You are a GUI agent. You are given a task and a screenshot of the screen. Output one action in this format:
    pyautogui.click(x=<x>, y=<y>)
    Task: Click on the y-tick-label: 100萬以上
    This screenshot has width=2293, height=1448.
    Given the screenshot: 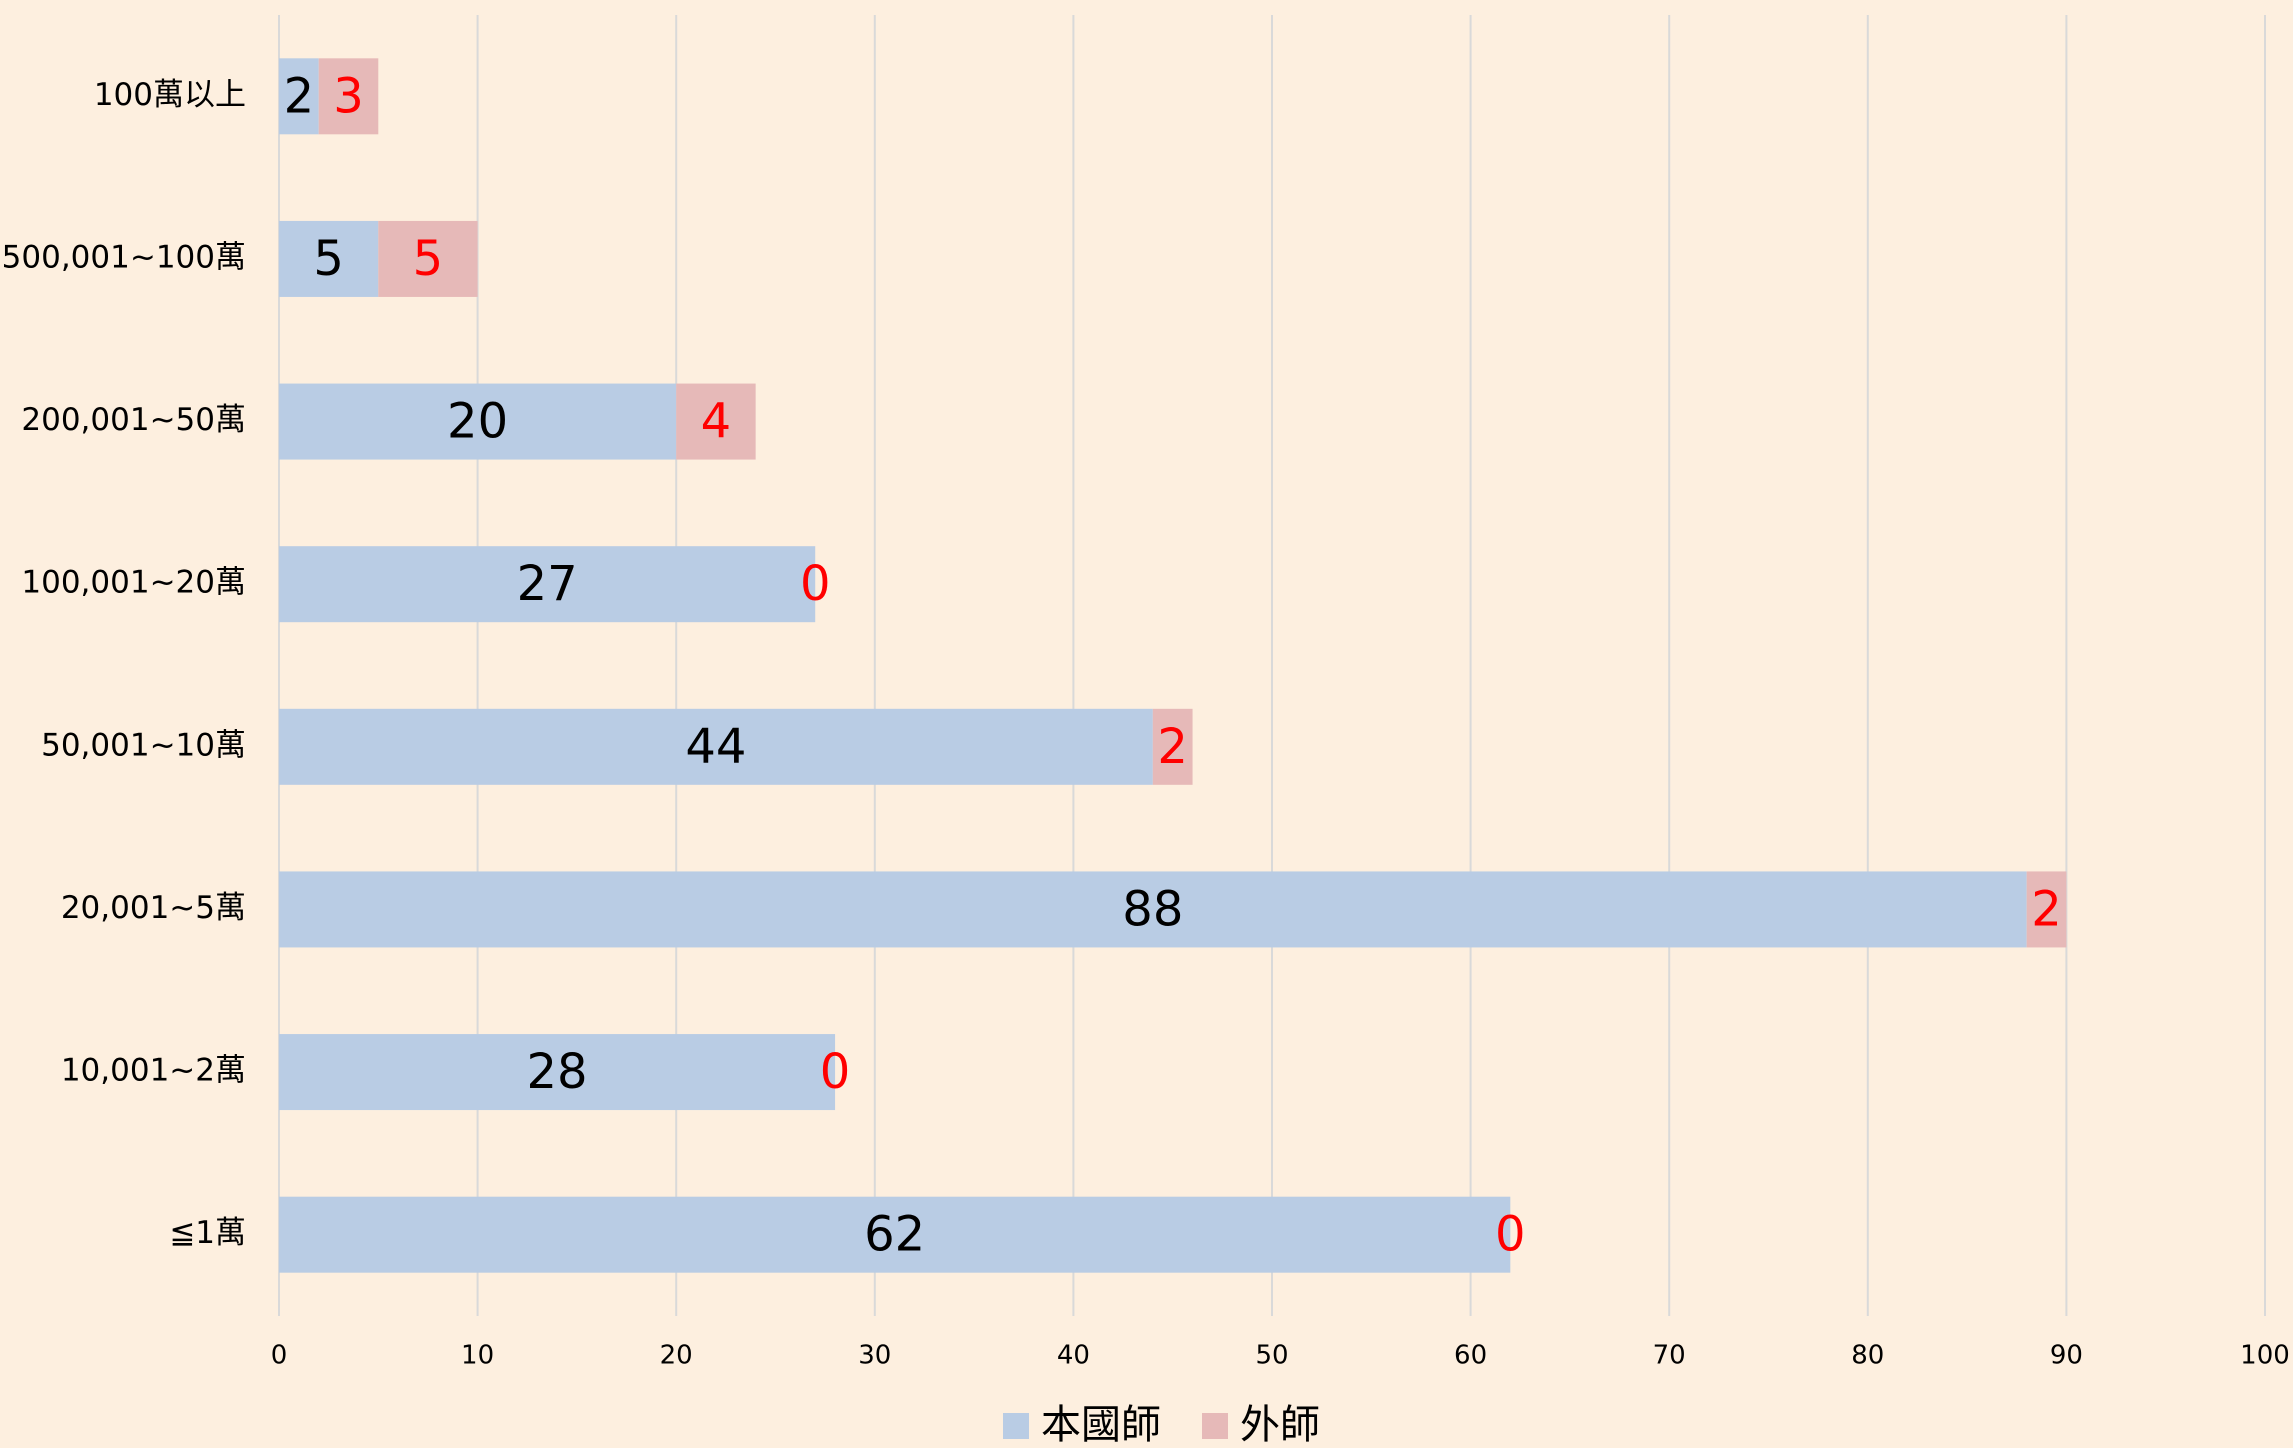 What is the action you would take?
    pyautogui.click(x=170, y=95)
    